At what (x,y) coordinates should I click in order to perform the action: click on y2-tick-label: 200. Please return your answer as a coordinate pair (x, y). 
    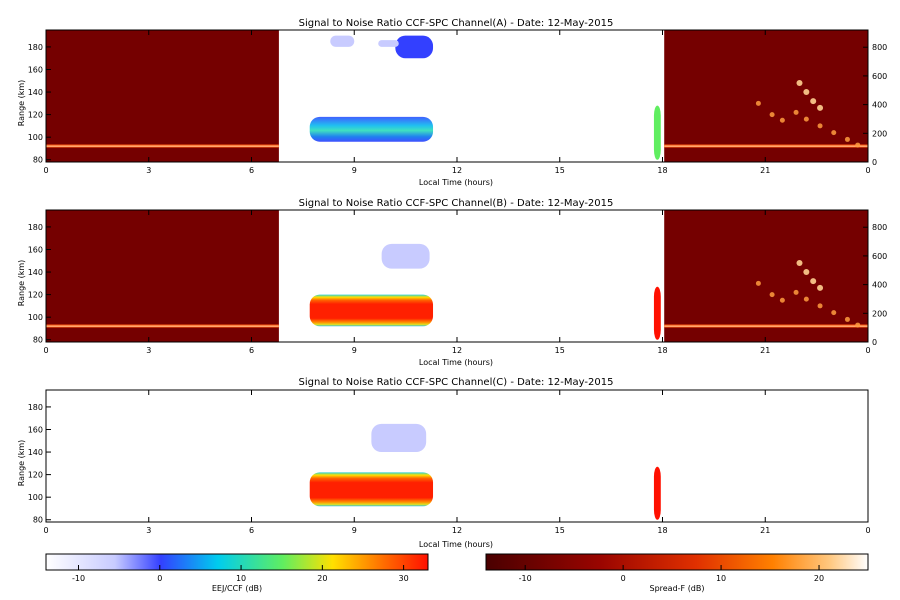
    Looking at the image, I should click on (879, 313).